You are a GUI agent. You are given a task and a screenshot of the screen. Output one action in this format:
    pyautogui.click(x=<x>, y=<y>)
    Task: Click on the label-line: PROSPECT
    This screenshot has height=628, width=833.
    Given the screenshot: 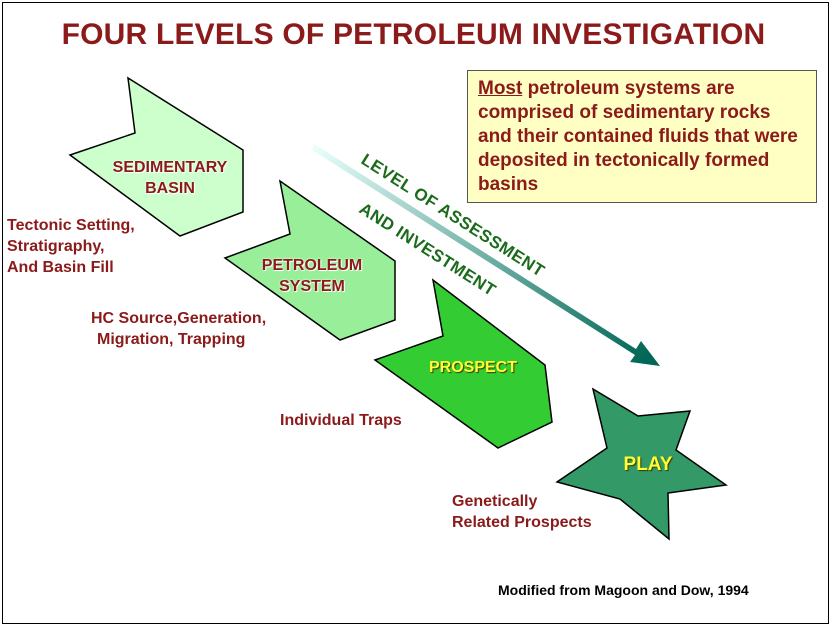 What is the action you would take?
    pyautogui.click(x=472, y=367)
    